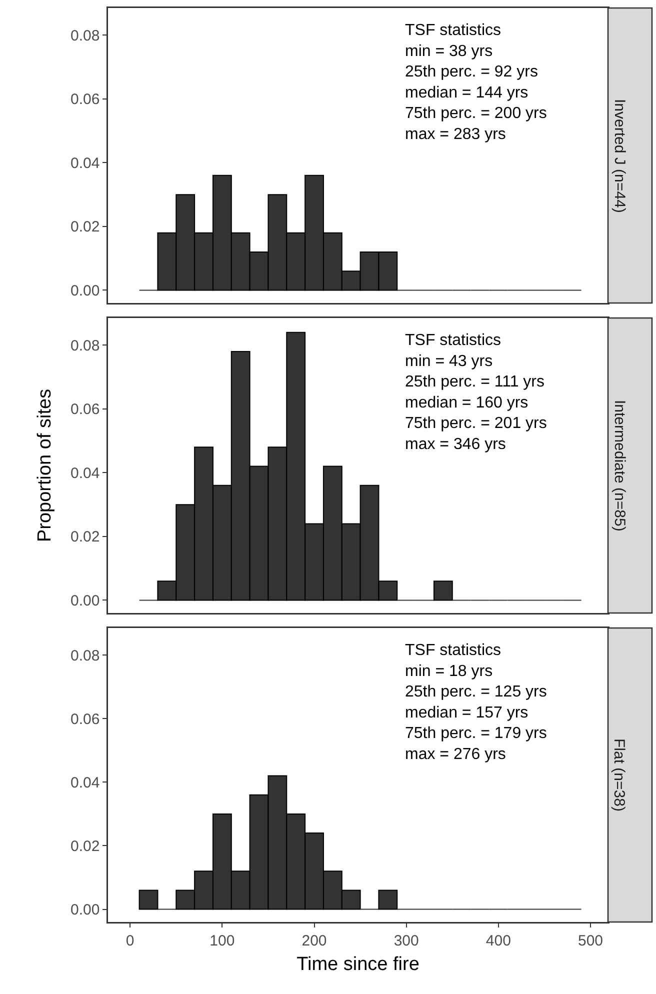 The image size is (656, 994). What do you see at coordinates (466, 93) in the screenshot?
I see `annotation: median = 144 yrs` at bounding box center [466, 93].